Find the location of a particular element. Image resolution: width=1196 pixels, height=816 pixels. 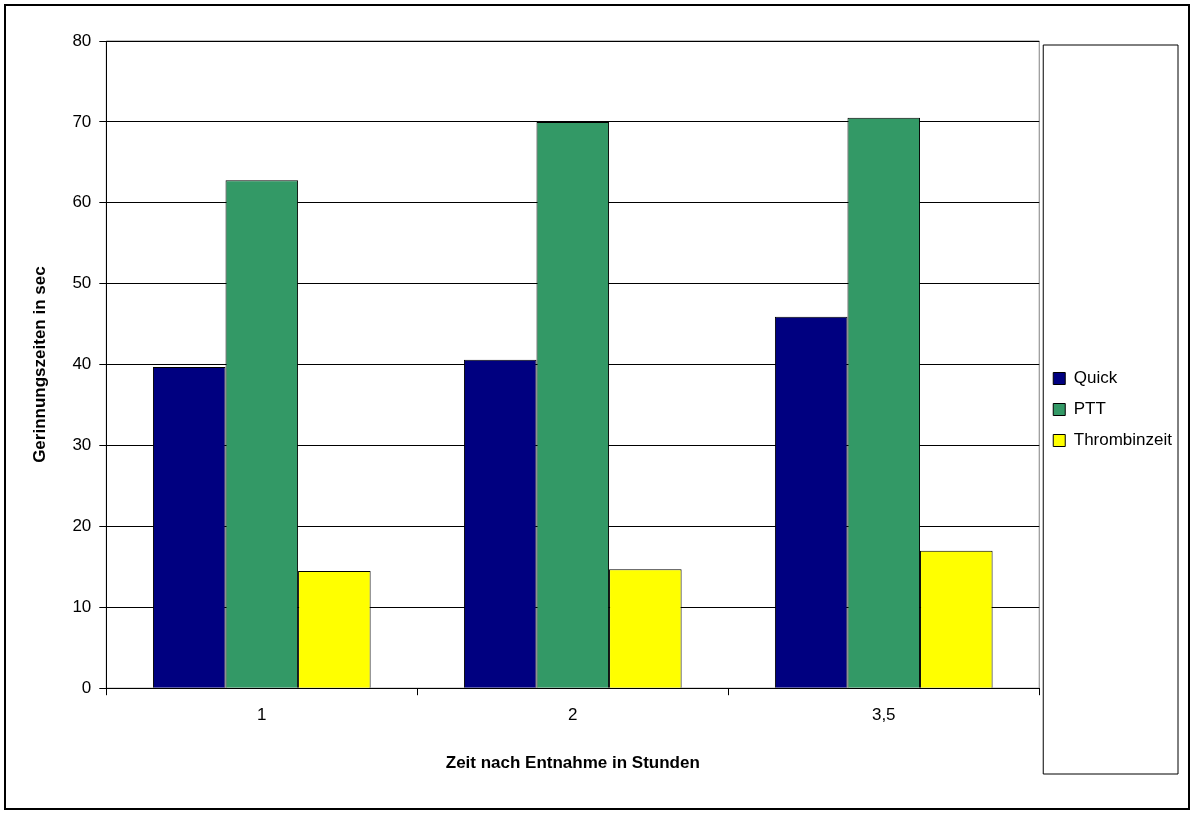

legend-label: PTT is located at coordinates (1089, 409).